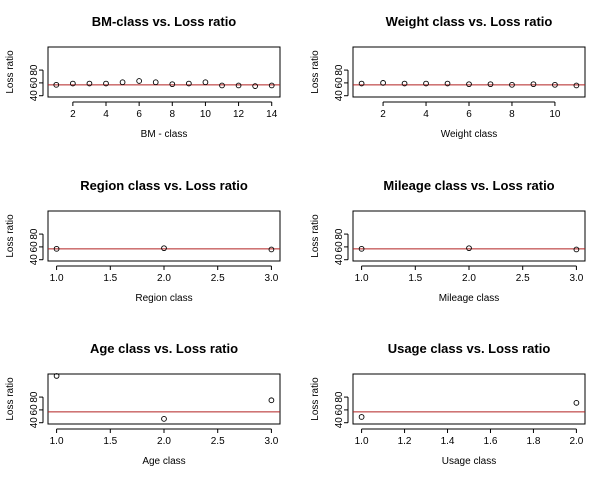  I want to click on chart-4-plot-frame, so click(164, 399).